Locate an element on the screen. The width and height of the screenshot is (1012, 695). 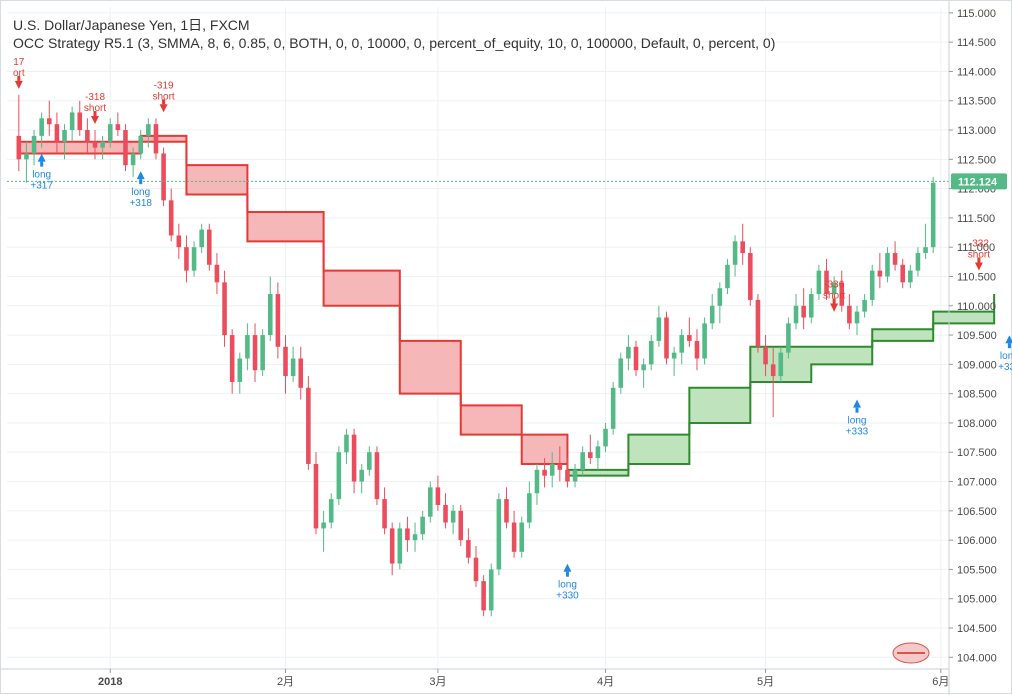
y-tick-label: 114.500 is located at coordinates (976, 43).